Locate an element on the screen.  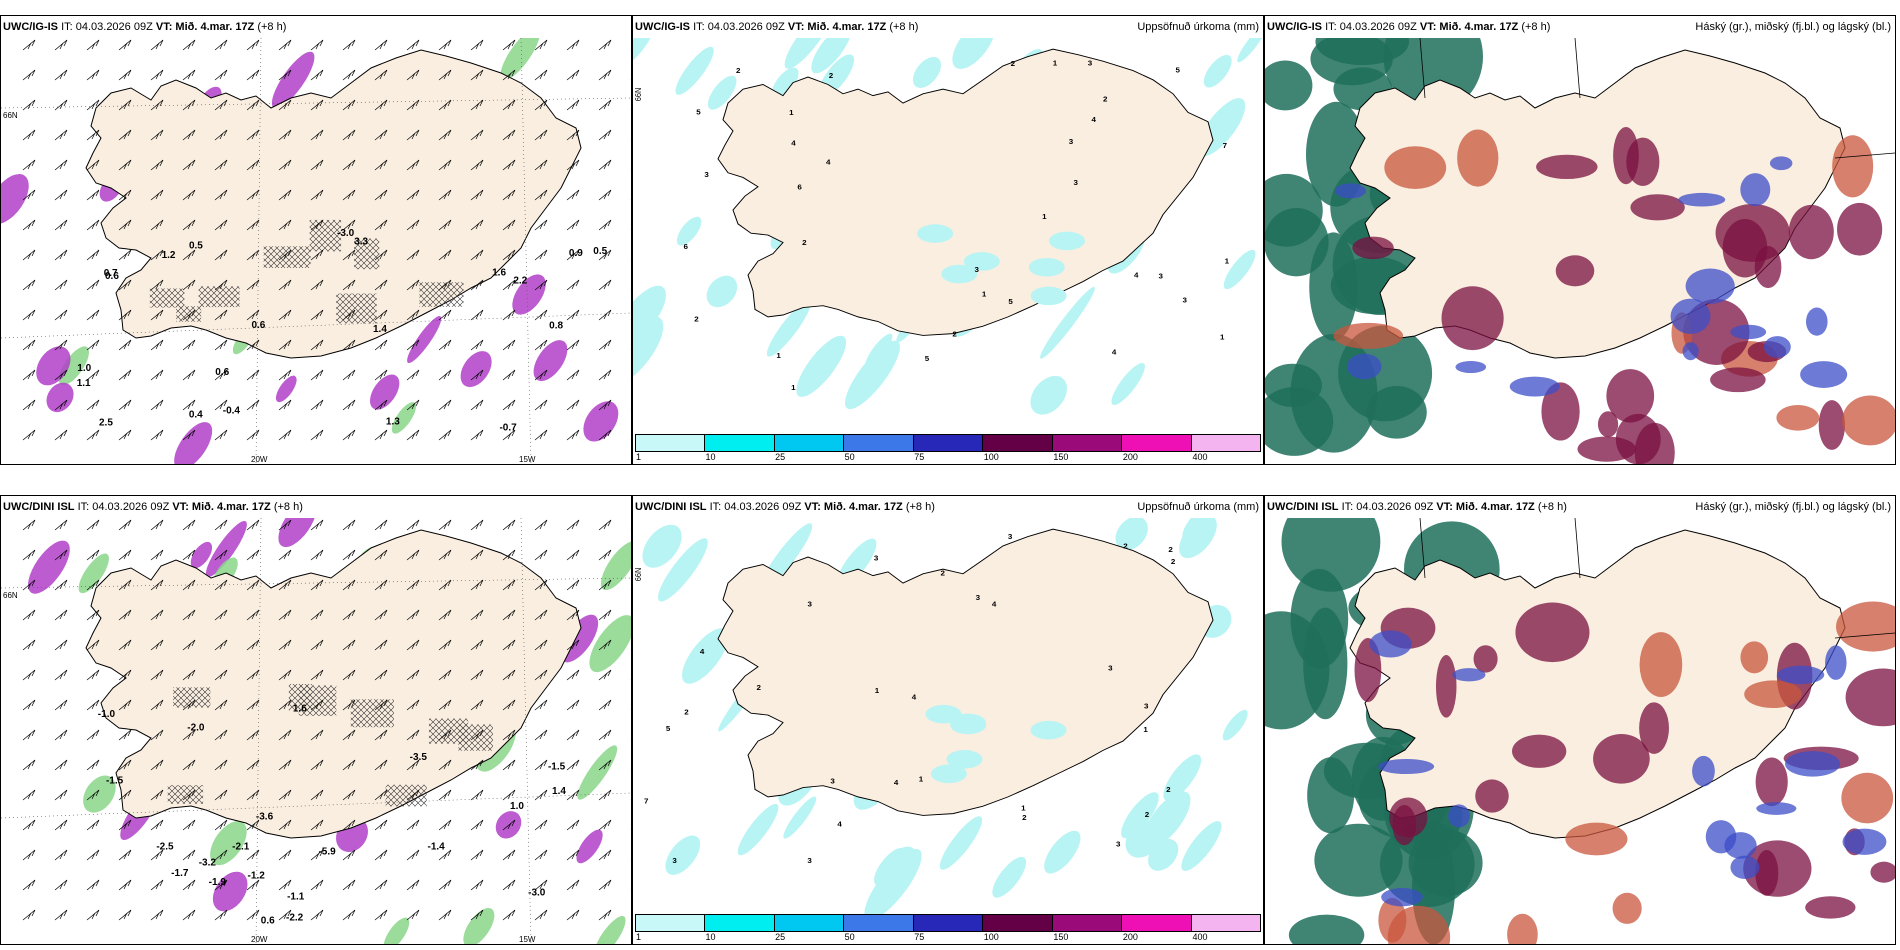
temperature-label: -3.0 is located at coordinates (346, 233).